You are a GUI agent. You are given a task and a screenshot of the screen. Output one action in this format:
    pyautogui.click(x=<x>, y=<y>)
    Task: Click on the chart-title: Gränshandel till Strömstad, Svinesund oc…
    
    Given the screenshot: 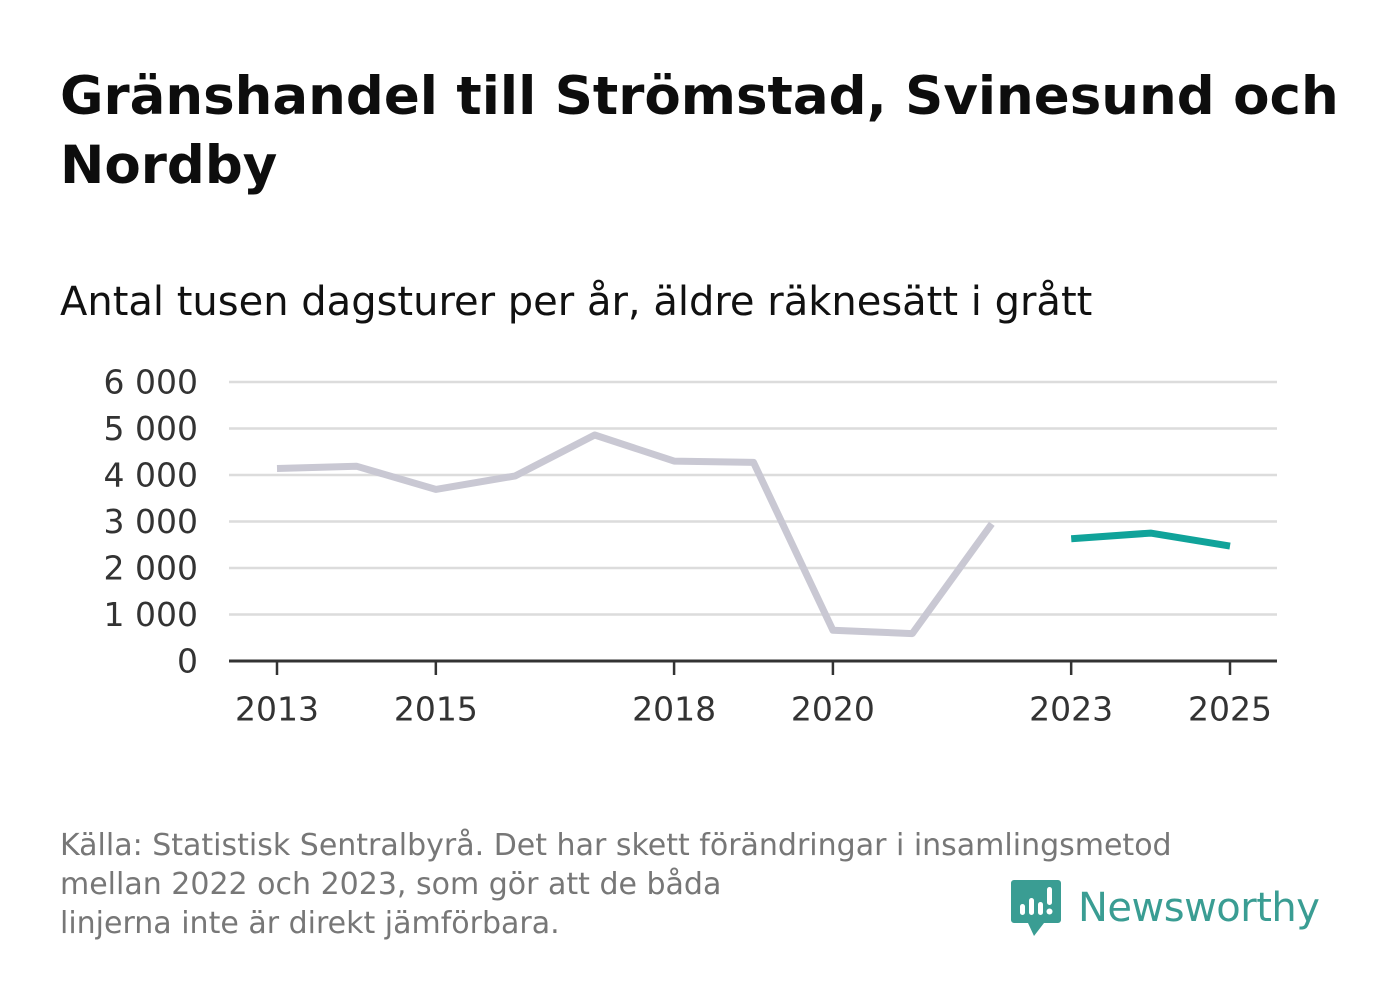 What is the action you would take?
    pyautogui.click(x=699, y=131)
    